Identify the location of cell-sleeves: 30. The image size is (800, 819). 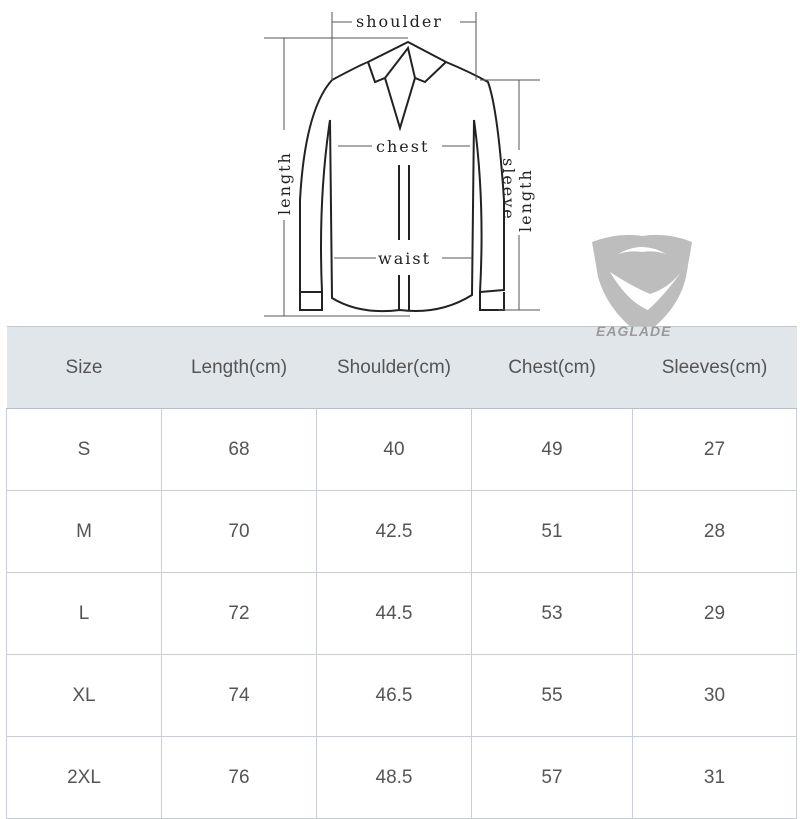
(714, 695).